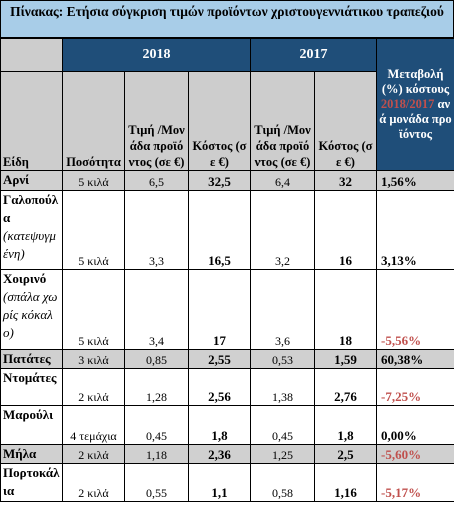 The height and width of the screenshot is (520, 454). What do you see at coordinates (282, 359) in the screenshot?
I see `unit-price-2017-cell: 0,53` at bounding box center [282, 359].